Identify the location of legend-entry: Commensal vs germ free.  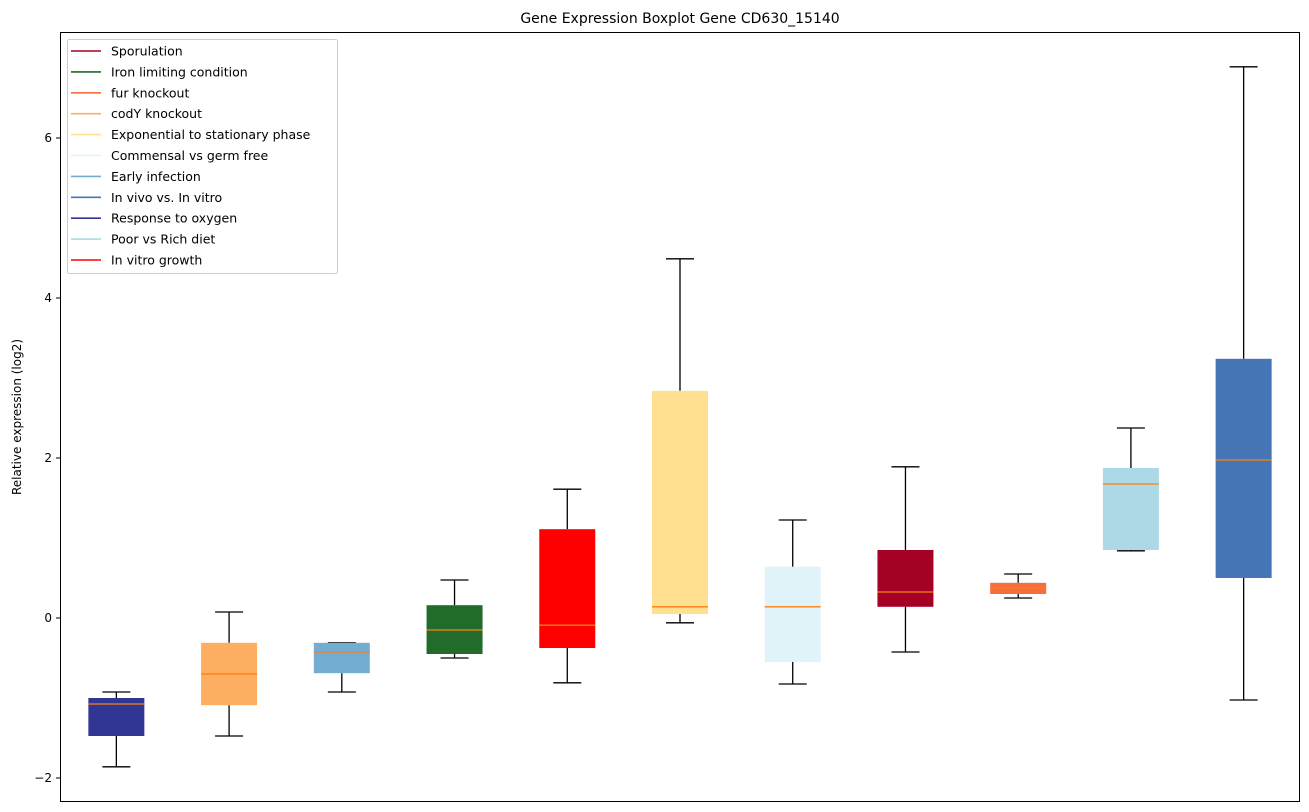
(169, 155).